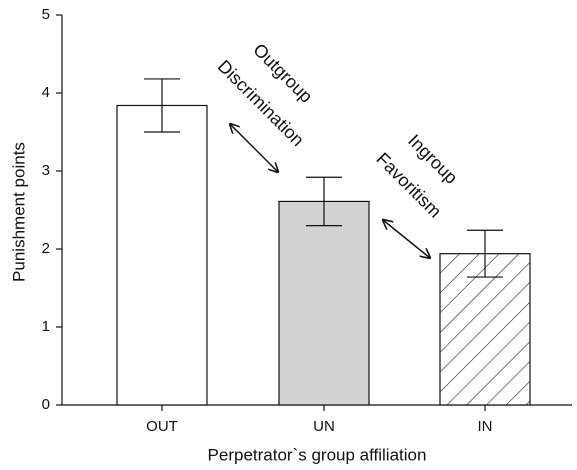  Describe the element at coordinates (317, 454) in the screenshot. I see `x-axis-label: Perpetrator`s group affiliation` at that location.